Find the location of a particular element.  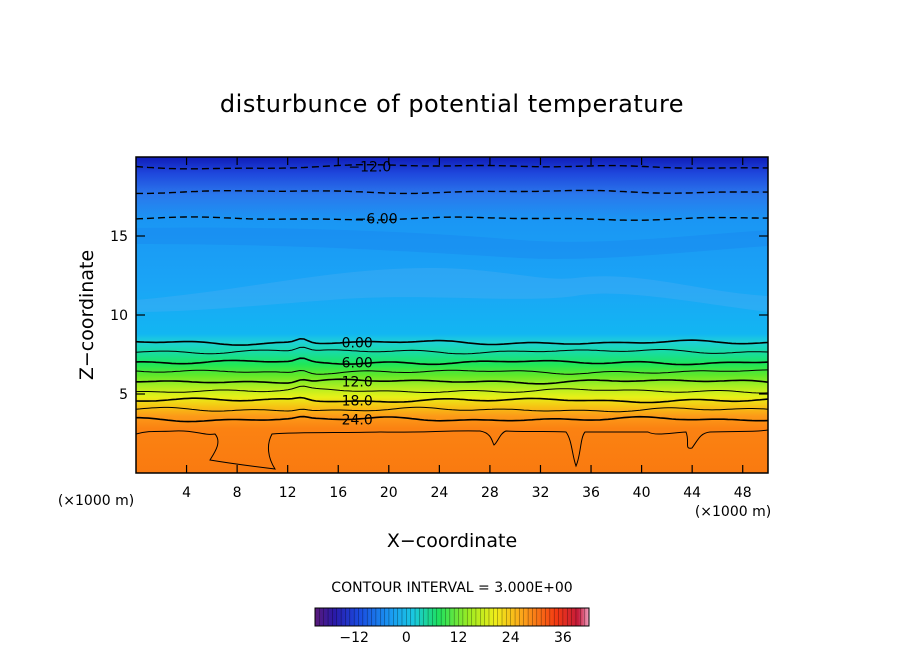

contour-label: 6.00 is located at coordinates (357, 363).